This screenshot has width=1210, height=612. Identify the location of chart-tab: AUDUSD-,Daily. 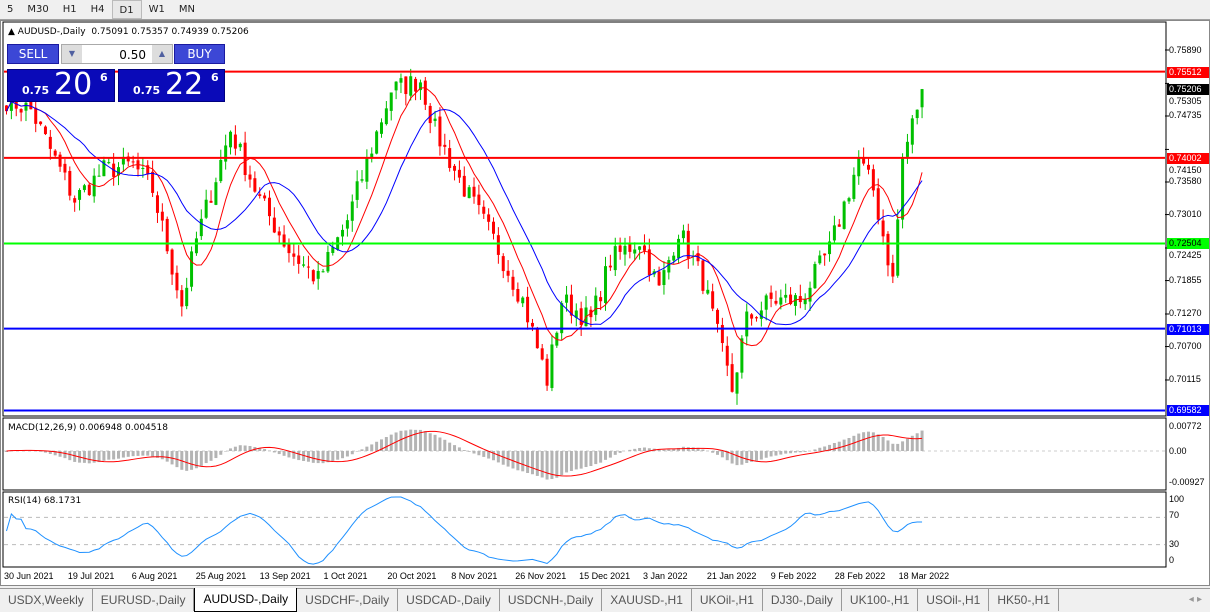
(246, 600).